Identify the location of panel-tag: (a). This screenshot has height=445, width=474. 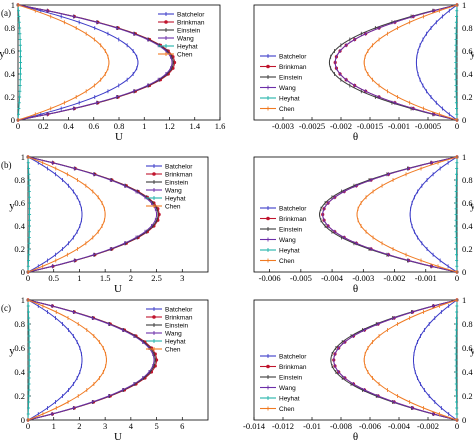
(6, 13).